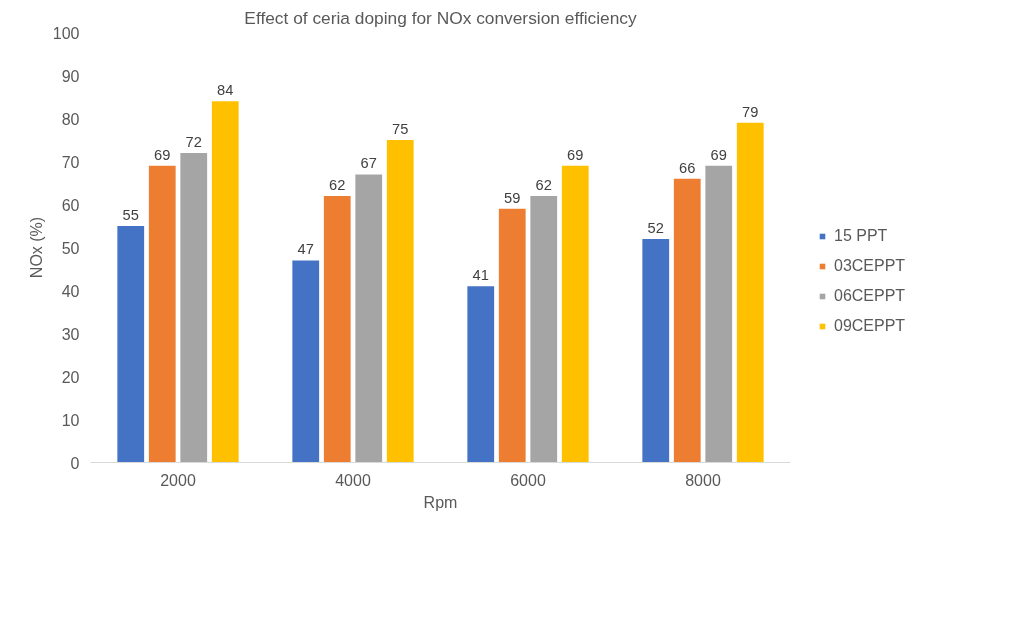  I want to click on x-axis-title: Rpm, so click(440, 502).